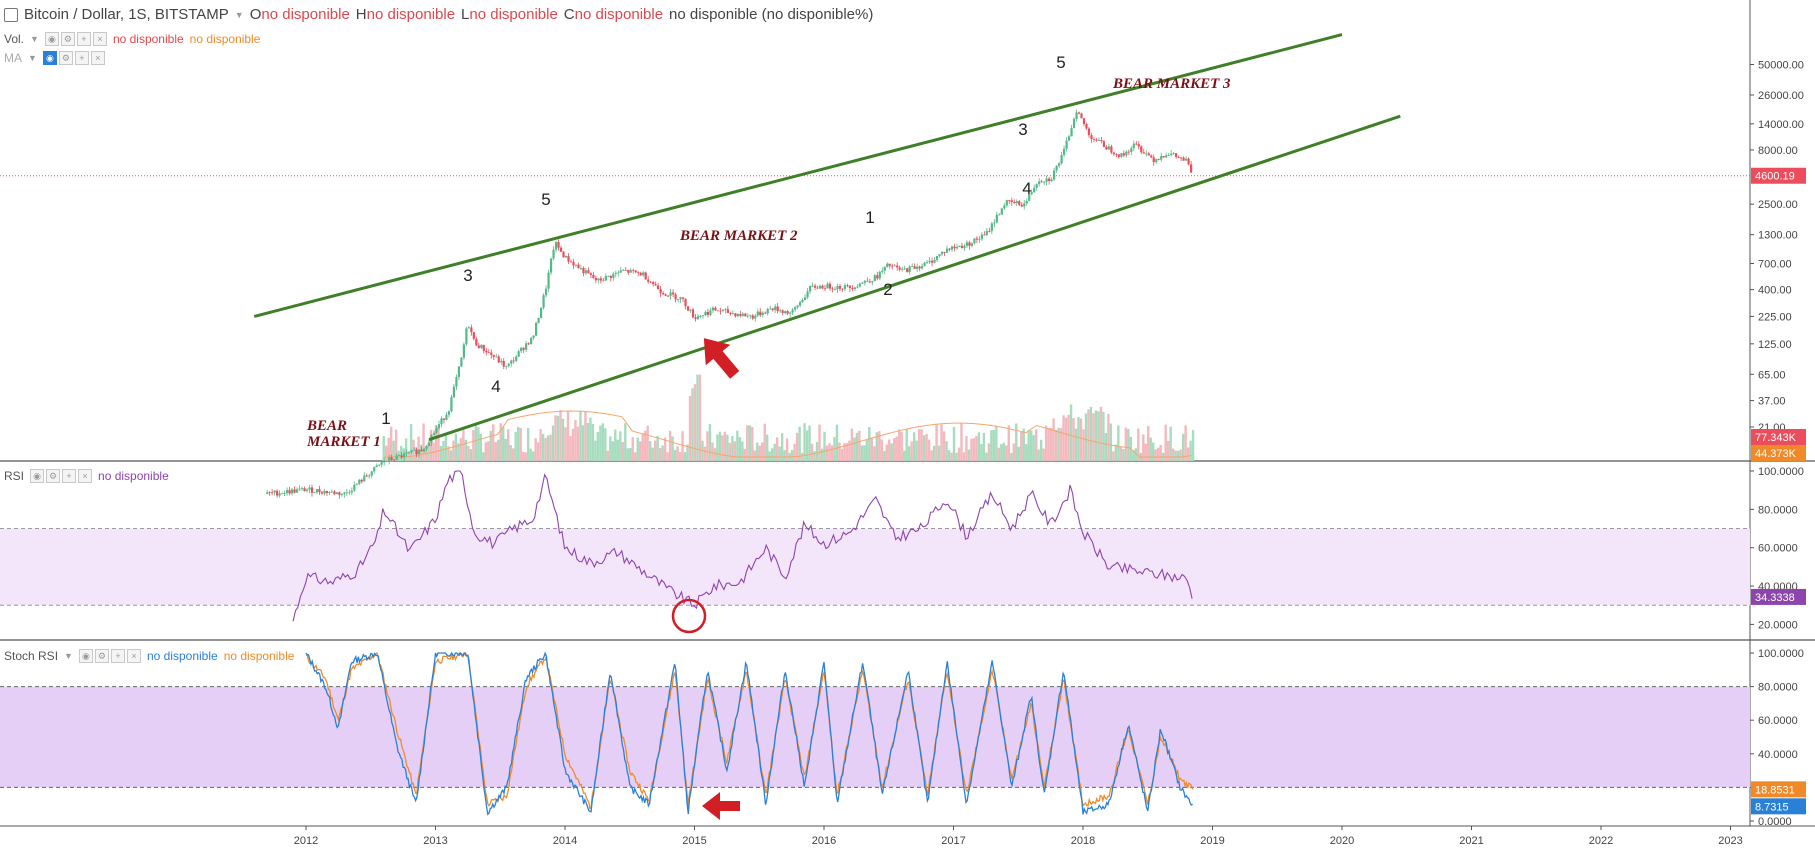  What do you see at coordinates (513, 14) in the screenshot?
I see `ohlc-low-value: no disponible` at bounding box center [513, 14].